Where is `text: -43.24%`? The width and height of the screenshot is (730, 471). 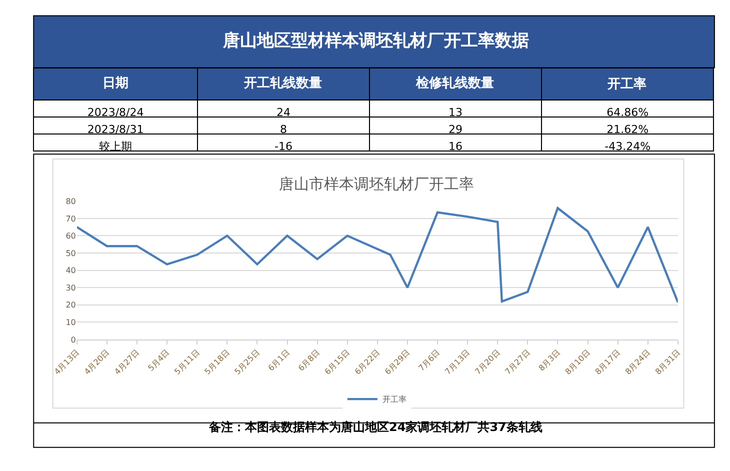 text: -43.24% is located at coordinates (627, 147).